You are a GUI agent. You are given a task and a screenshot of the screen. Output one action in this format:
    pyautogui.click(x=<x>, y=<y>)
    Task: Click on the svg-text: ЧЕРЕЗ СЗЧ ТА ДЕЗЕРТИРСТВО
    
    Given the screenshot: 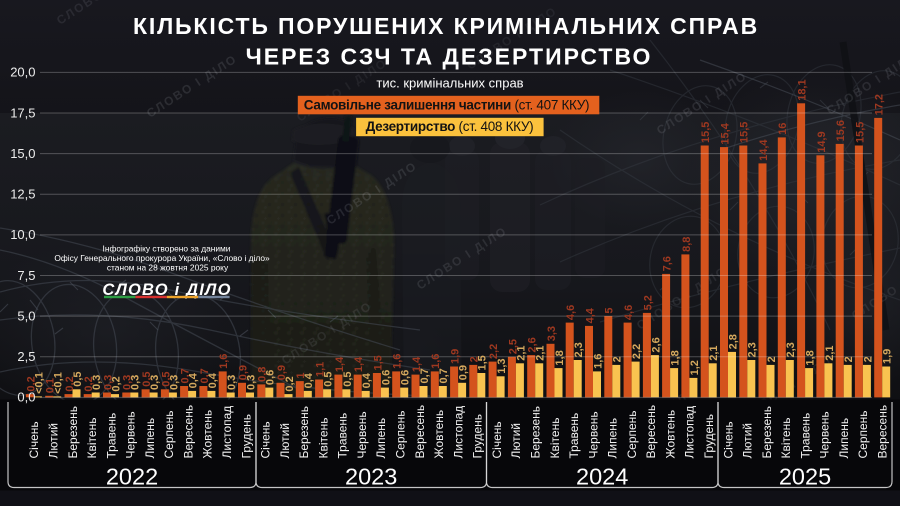 What is the action you would take?
    pyautogui.click(x=449, y=57)
    